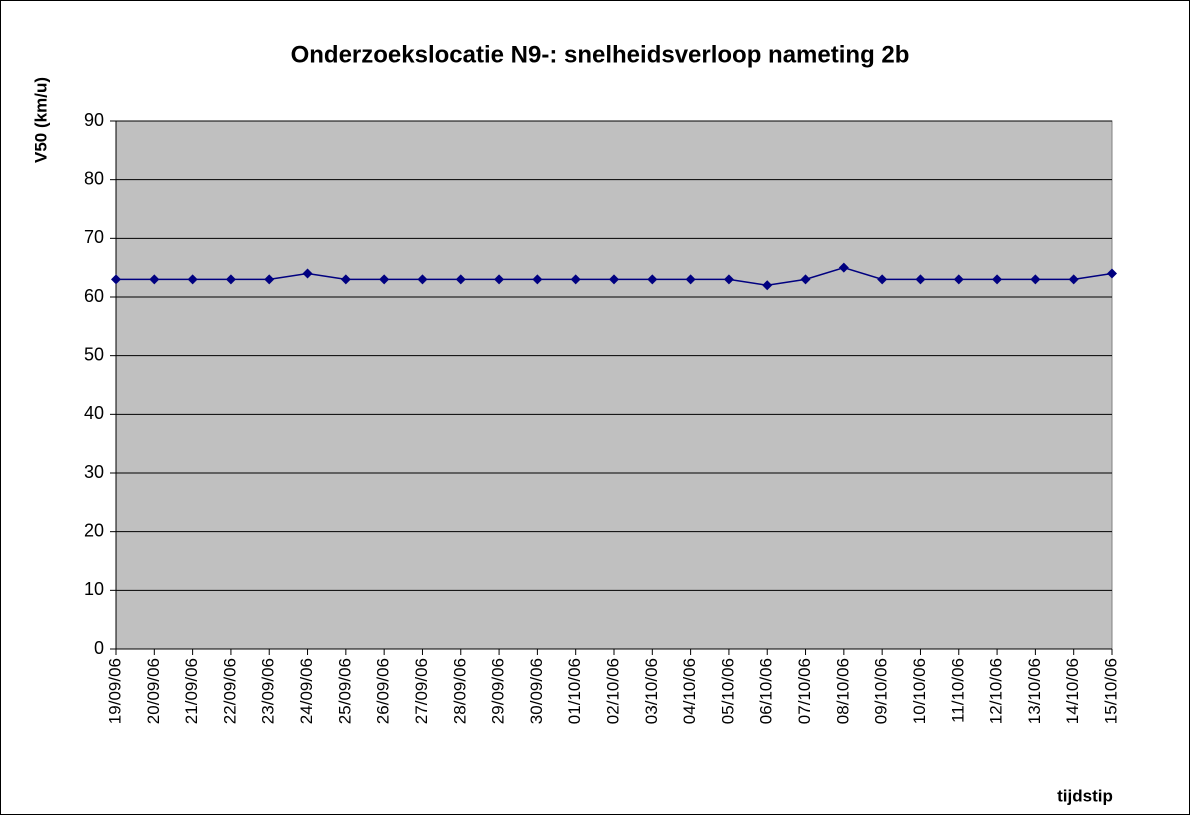  I want to click on x-tick-label: 14/10/06, so click(1072, 691).